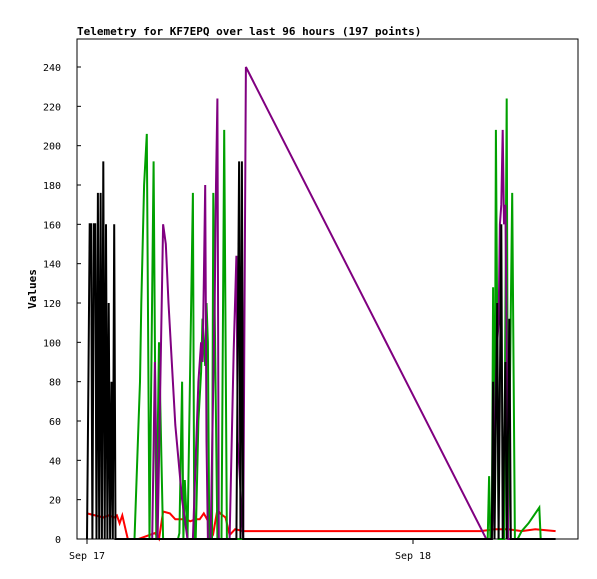 The height and width of the screenshot is (579, 597). I want to click on y-axis: 0 20 40 60 80 100 120 140 160 180 200 220 240, so click(62, 304).